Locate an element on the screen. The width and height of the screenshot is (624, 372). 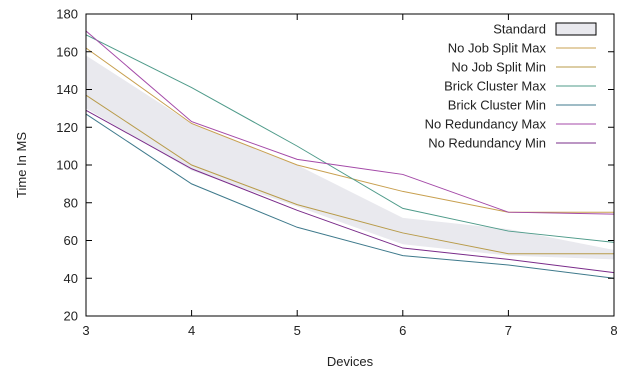
legend-label-no-redundancy-min: No Redundancy Min is located at coordinates (487, 143).